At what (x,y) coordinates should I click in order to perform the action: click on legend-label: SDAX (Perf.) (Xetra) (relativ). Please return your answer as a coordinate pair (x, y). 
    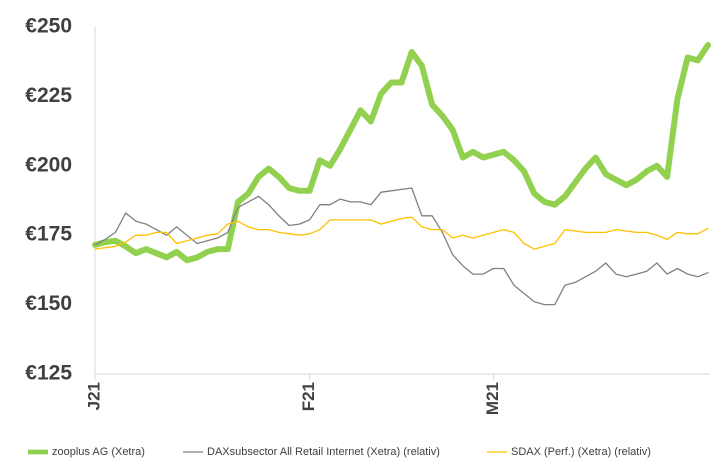
    Looking at the image, I should click on (581, 452).